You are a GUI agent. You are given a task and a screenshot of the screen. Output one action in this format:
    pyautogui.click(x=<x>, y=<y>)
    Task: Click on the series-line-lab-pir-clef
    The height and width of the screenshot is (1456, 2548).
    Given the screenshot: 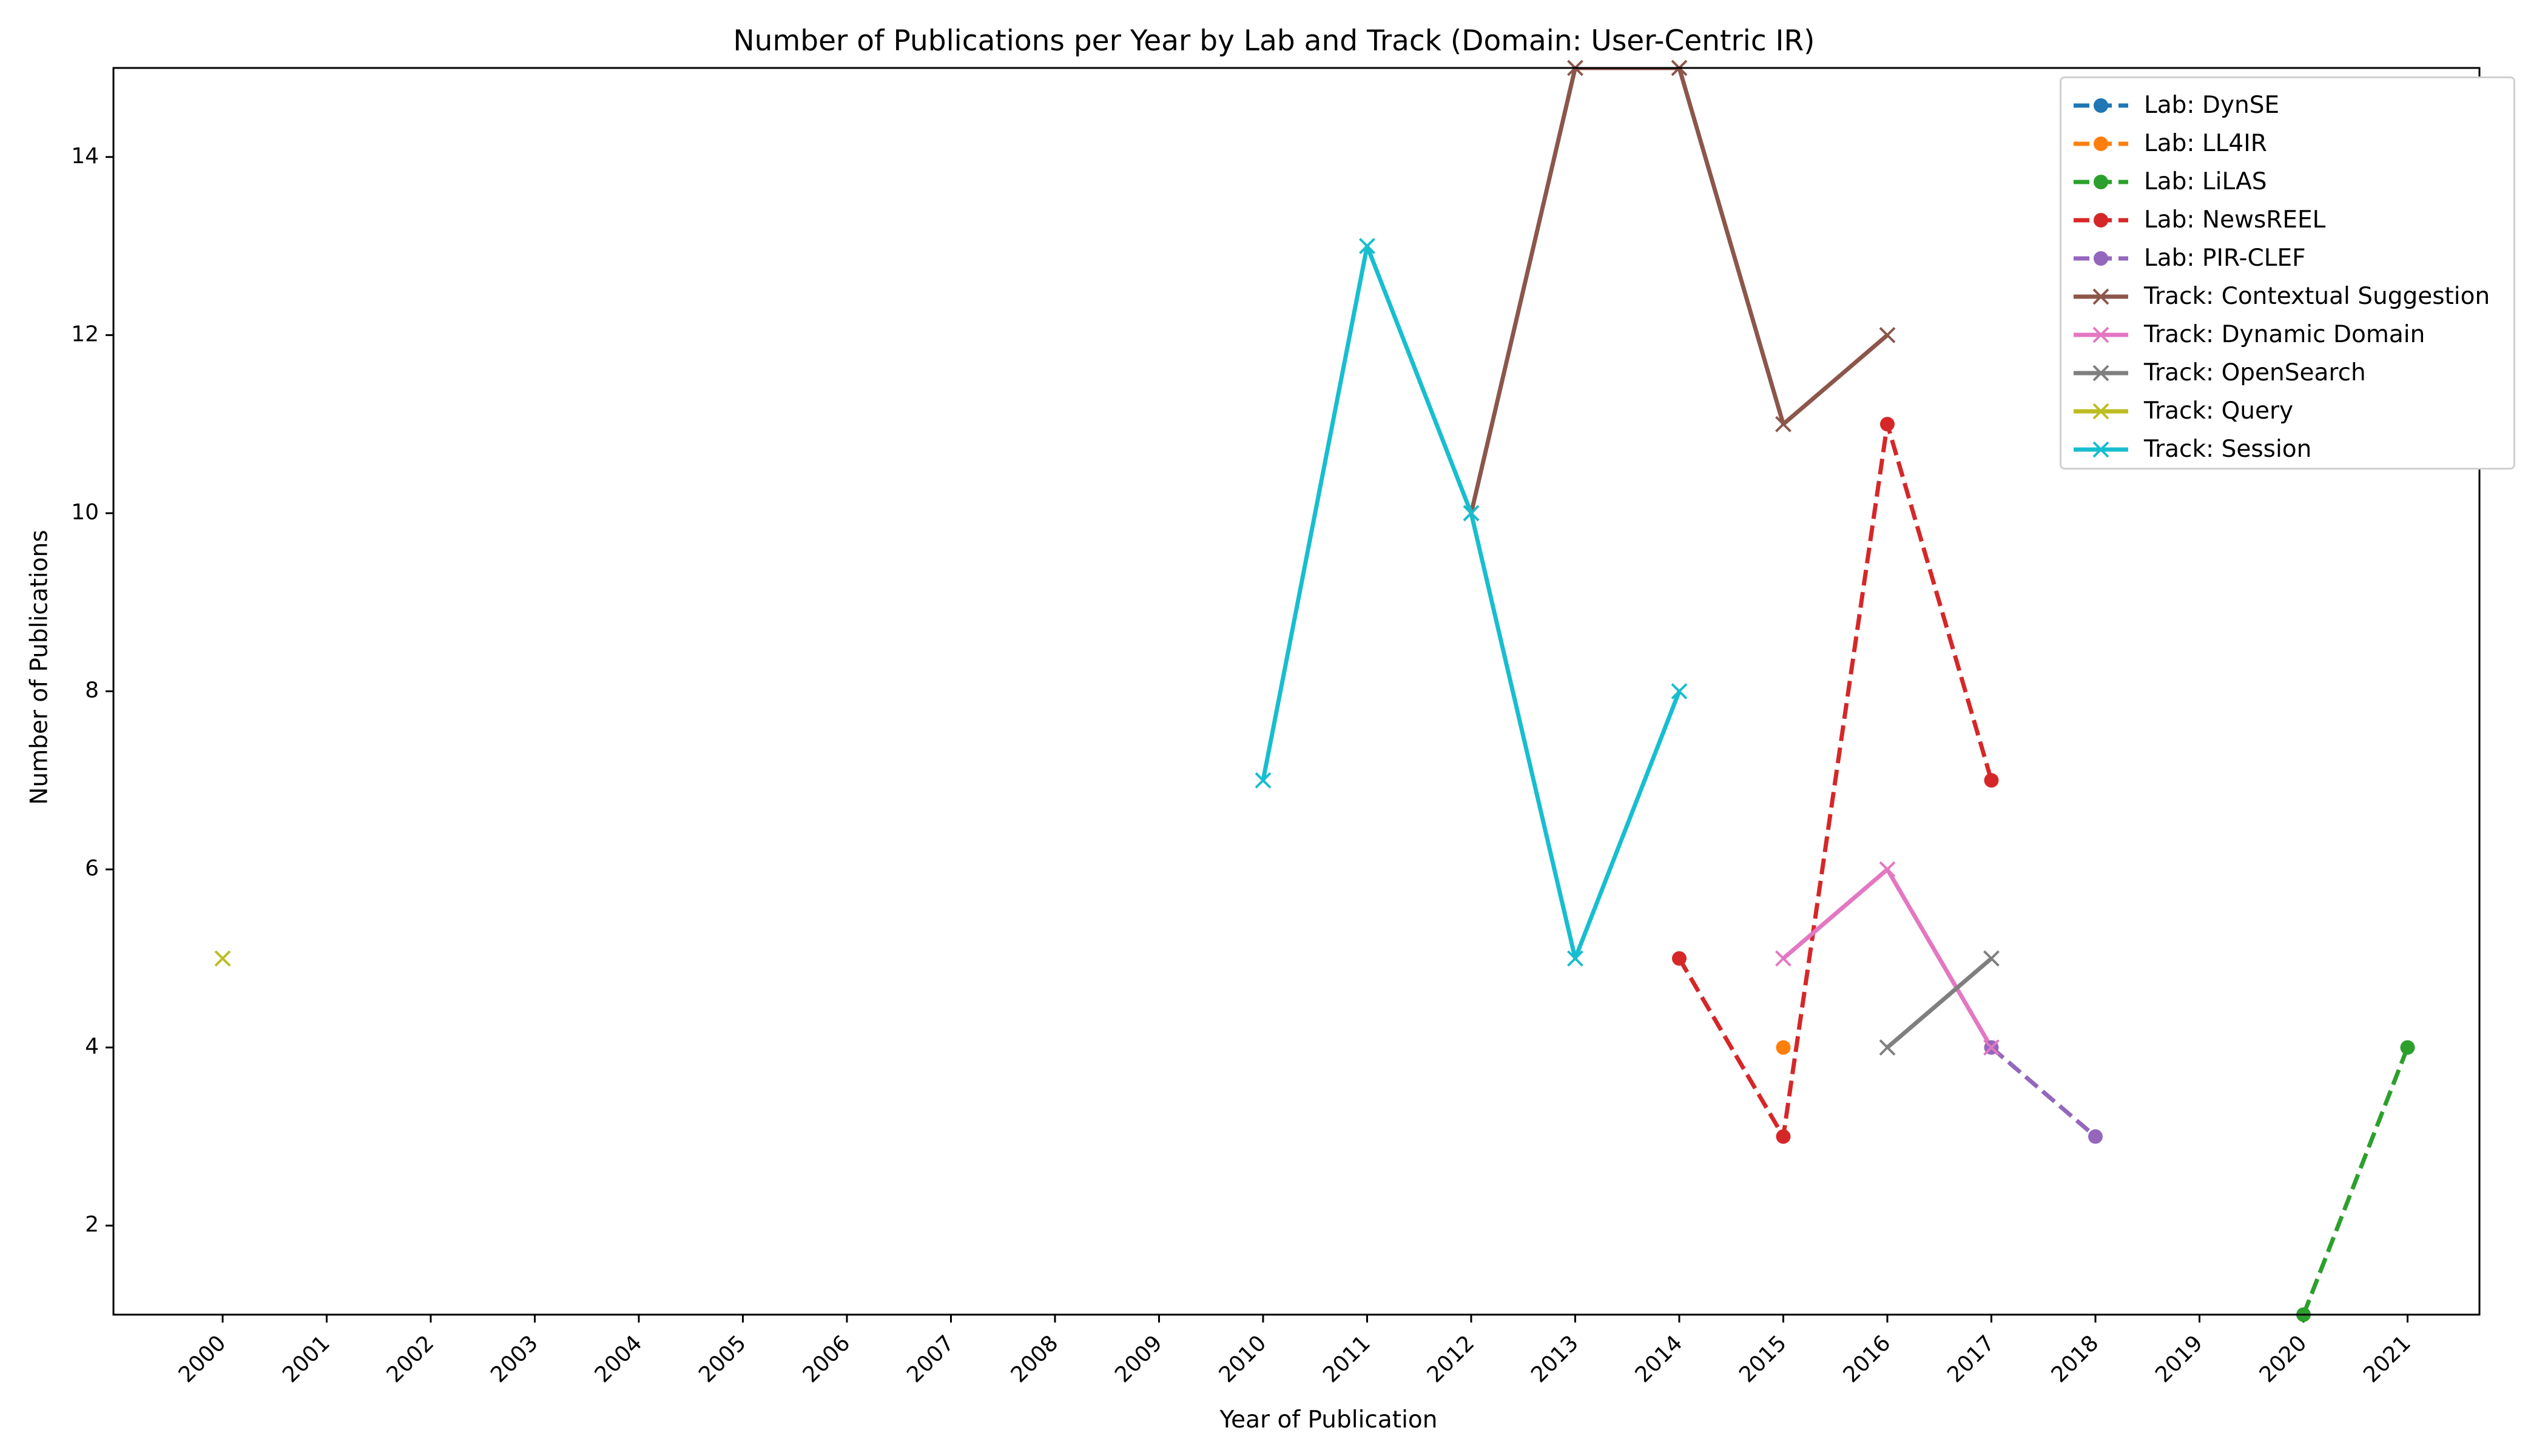 What is the action you would take?
    pyautogui.click(x=2043, y=1092)
    